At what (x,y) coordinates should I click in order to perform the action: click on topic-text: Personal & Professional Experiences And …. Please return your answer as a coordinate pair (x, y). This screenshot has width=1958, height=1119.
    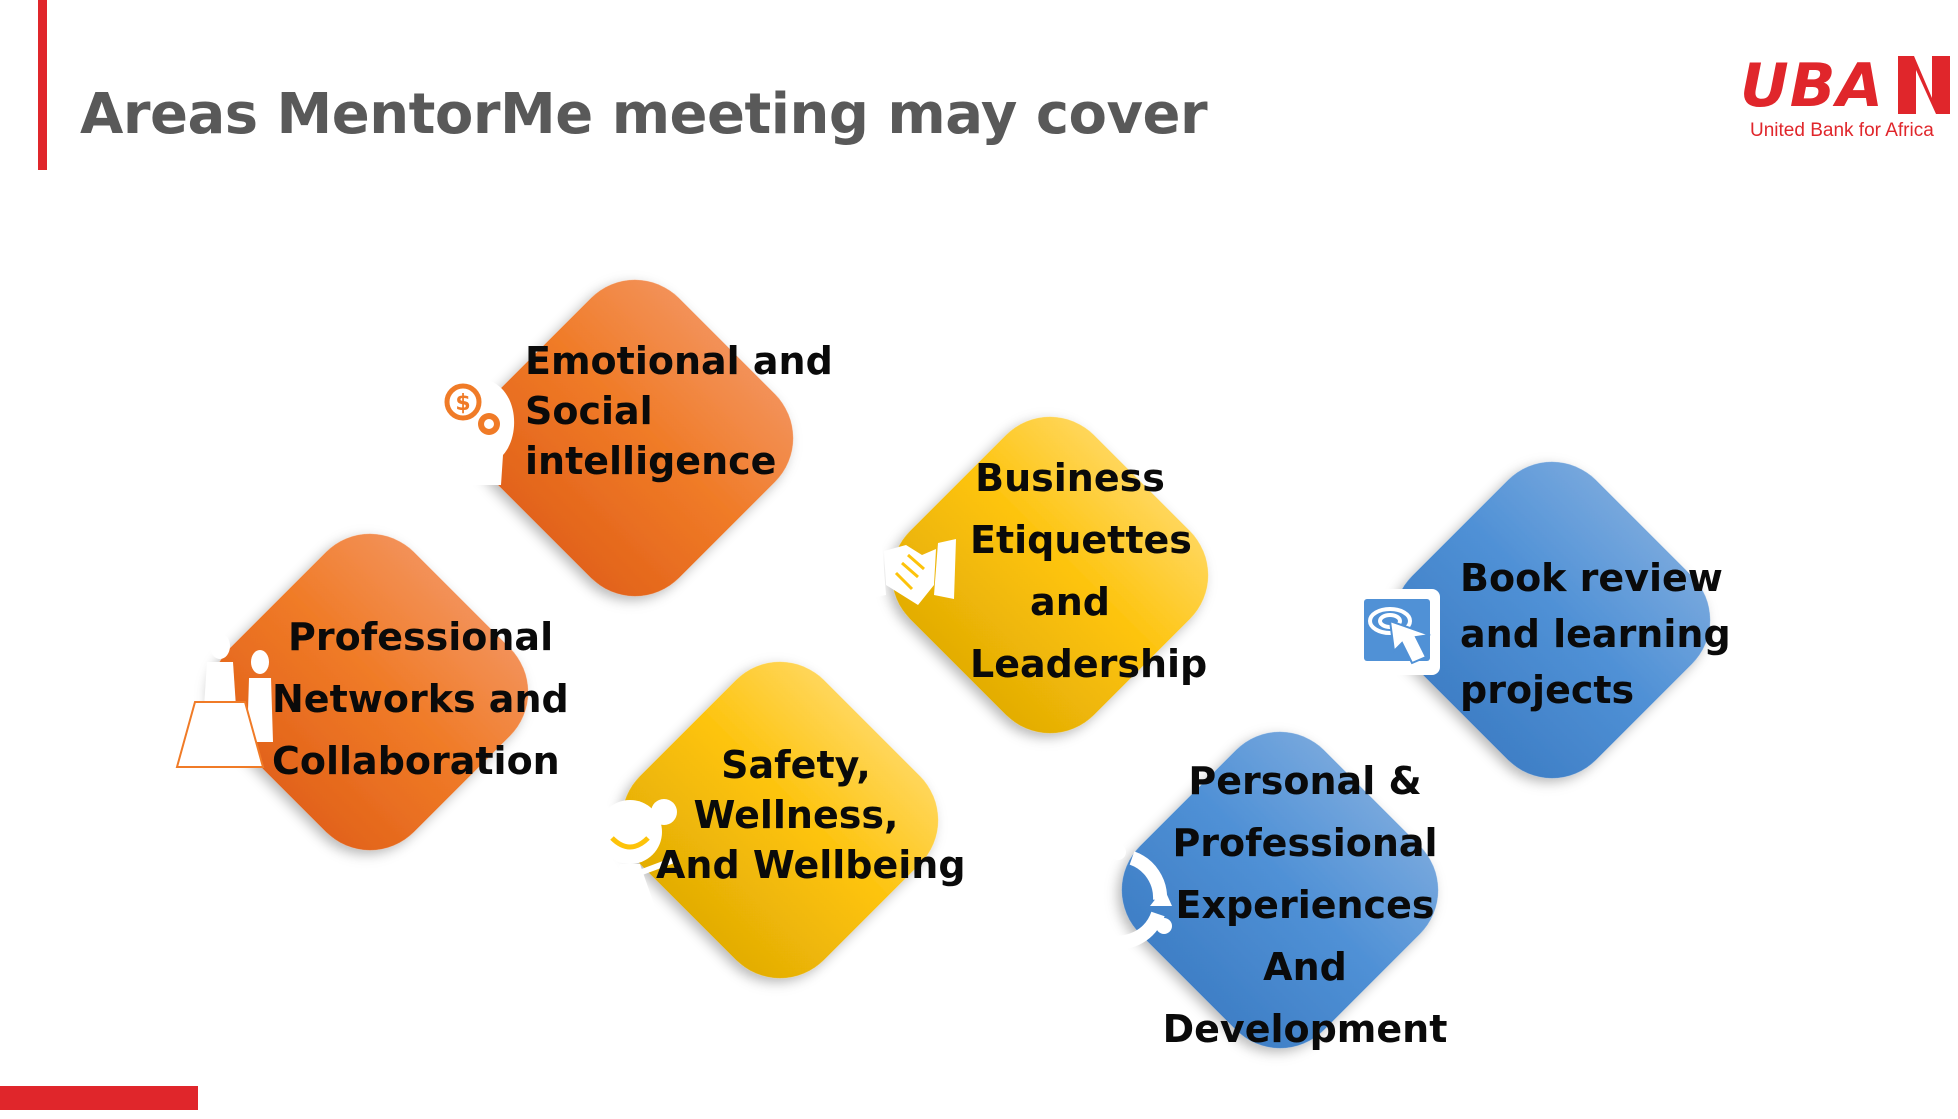
    Looking at the image, I should click on (1305, 905).